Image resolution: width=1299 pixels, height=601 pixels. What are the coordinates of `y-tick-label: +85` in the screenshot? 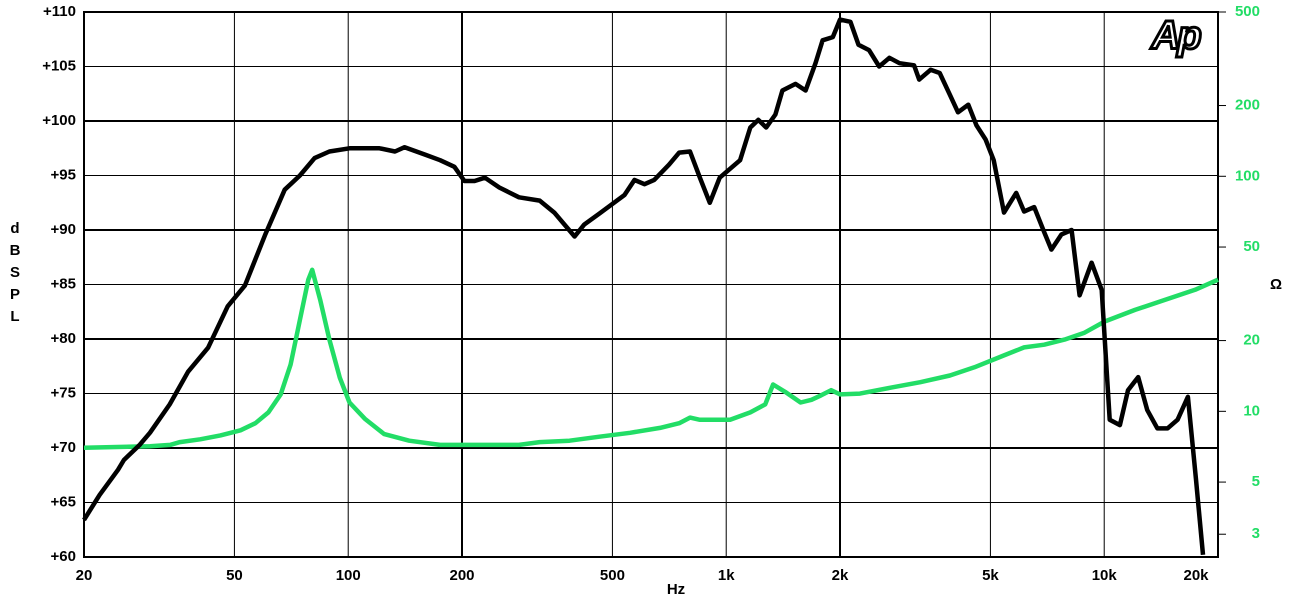 It's located at (63, 283).